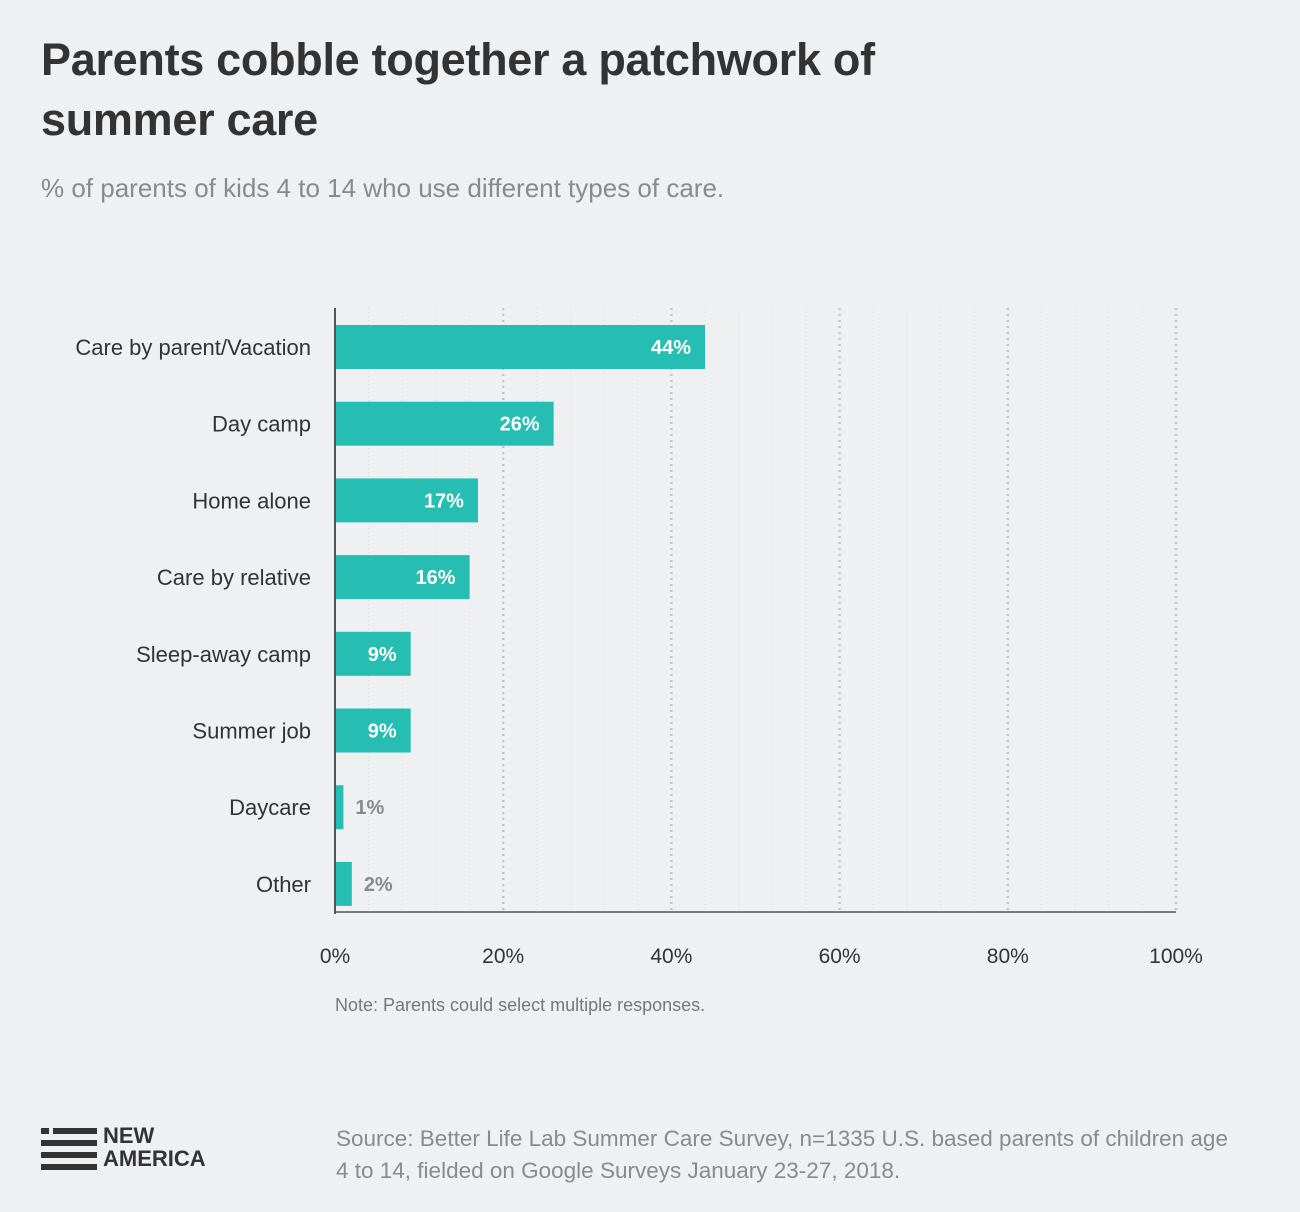 The width and height of the screenshot is (1300, 1212). What do you see at coordinates (1008, 956) in the screenshot?
I see `x-tick-label: 80%` at bounding box center [1008, 956].